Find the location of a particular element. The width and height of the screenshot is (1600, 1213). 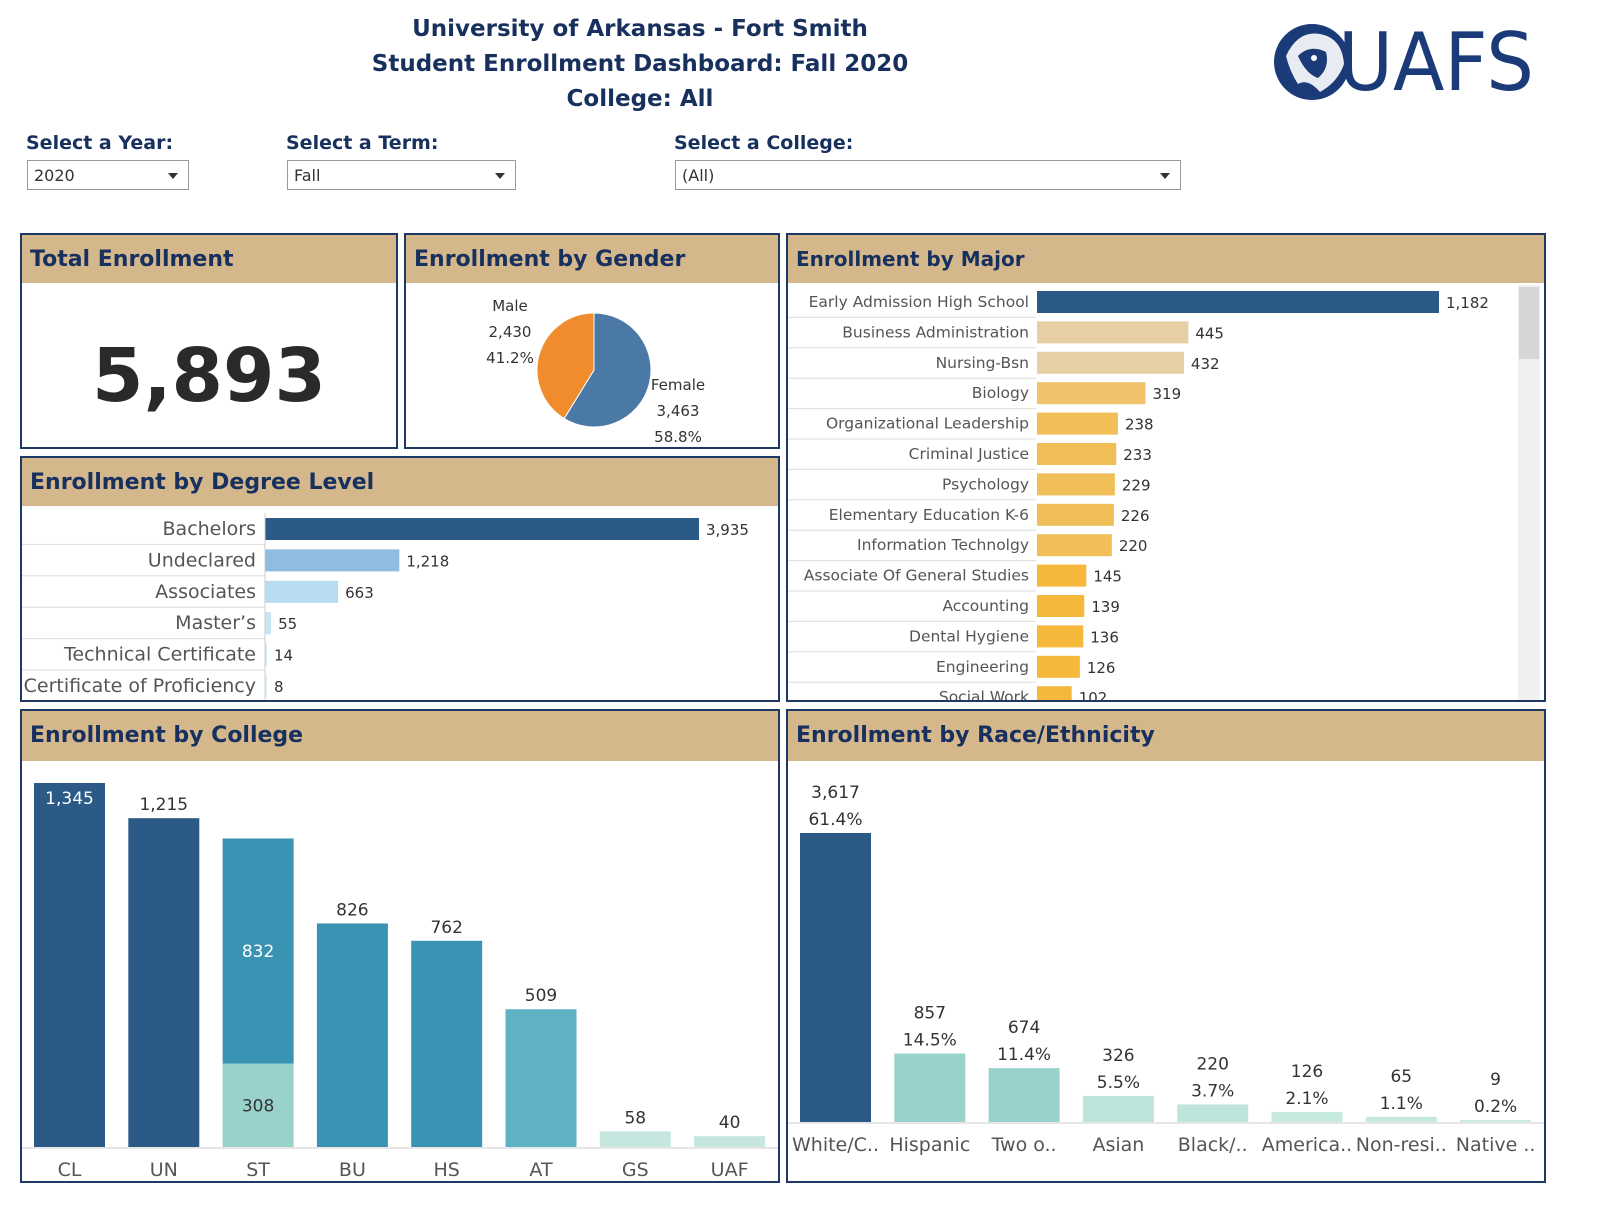

major-value-label: 102 is located at coordinates (1093, 694).